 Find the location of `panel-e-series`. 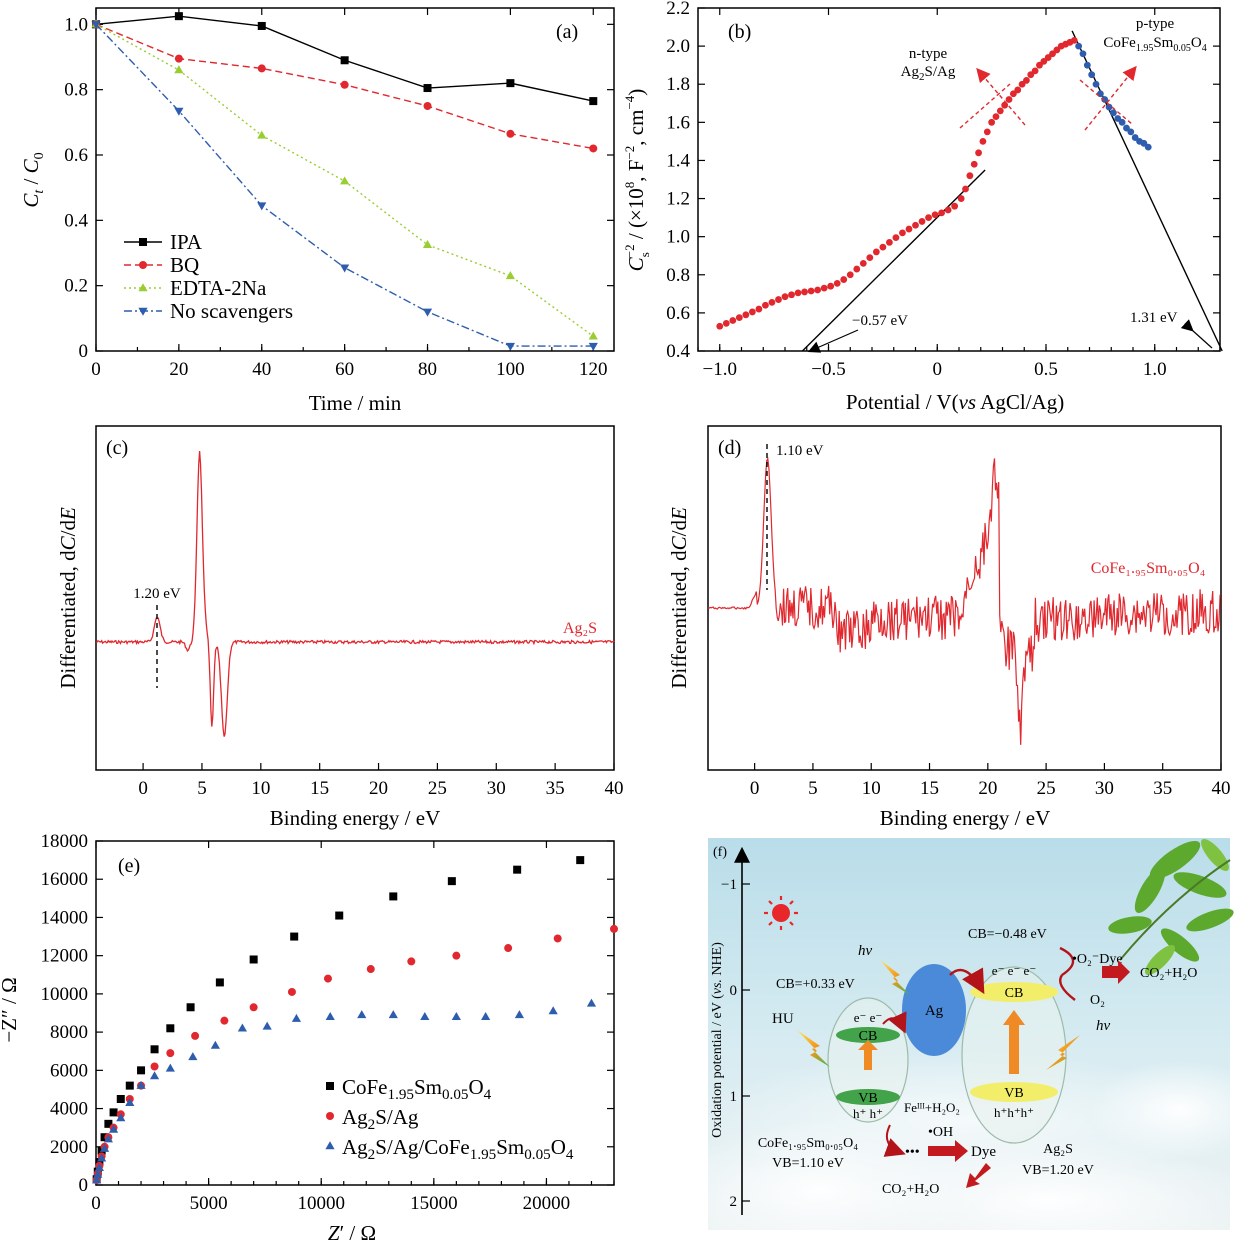

panel-e-series is located at coordinates (355, 1020).